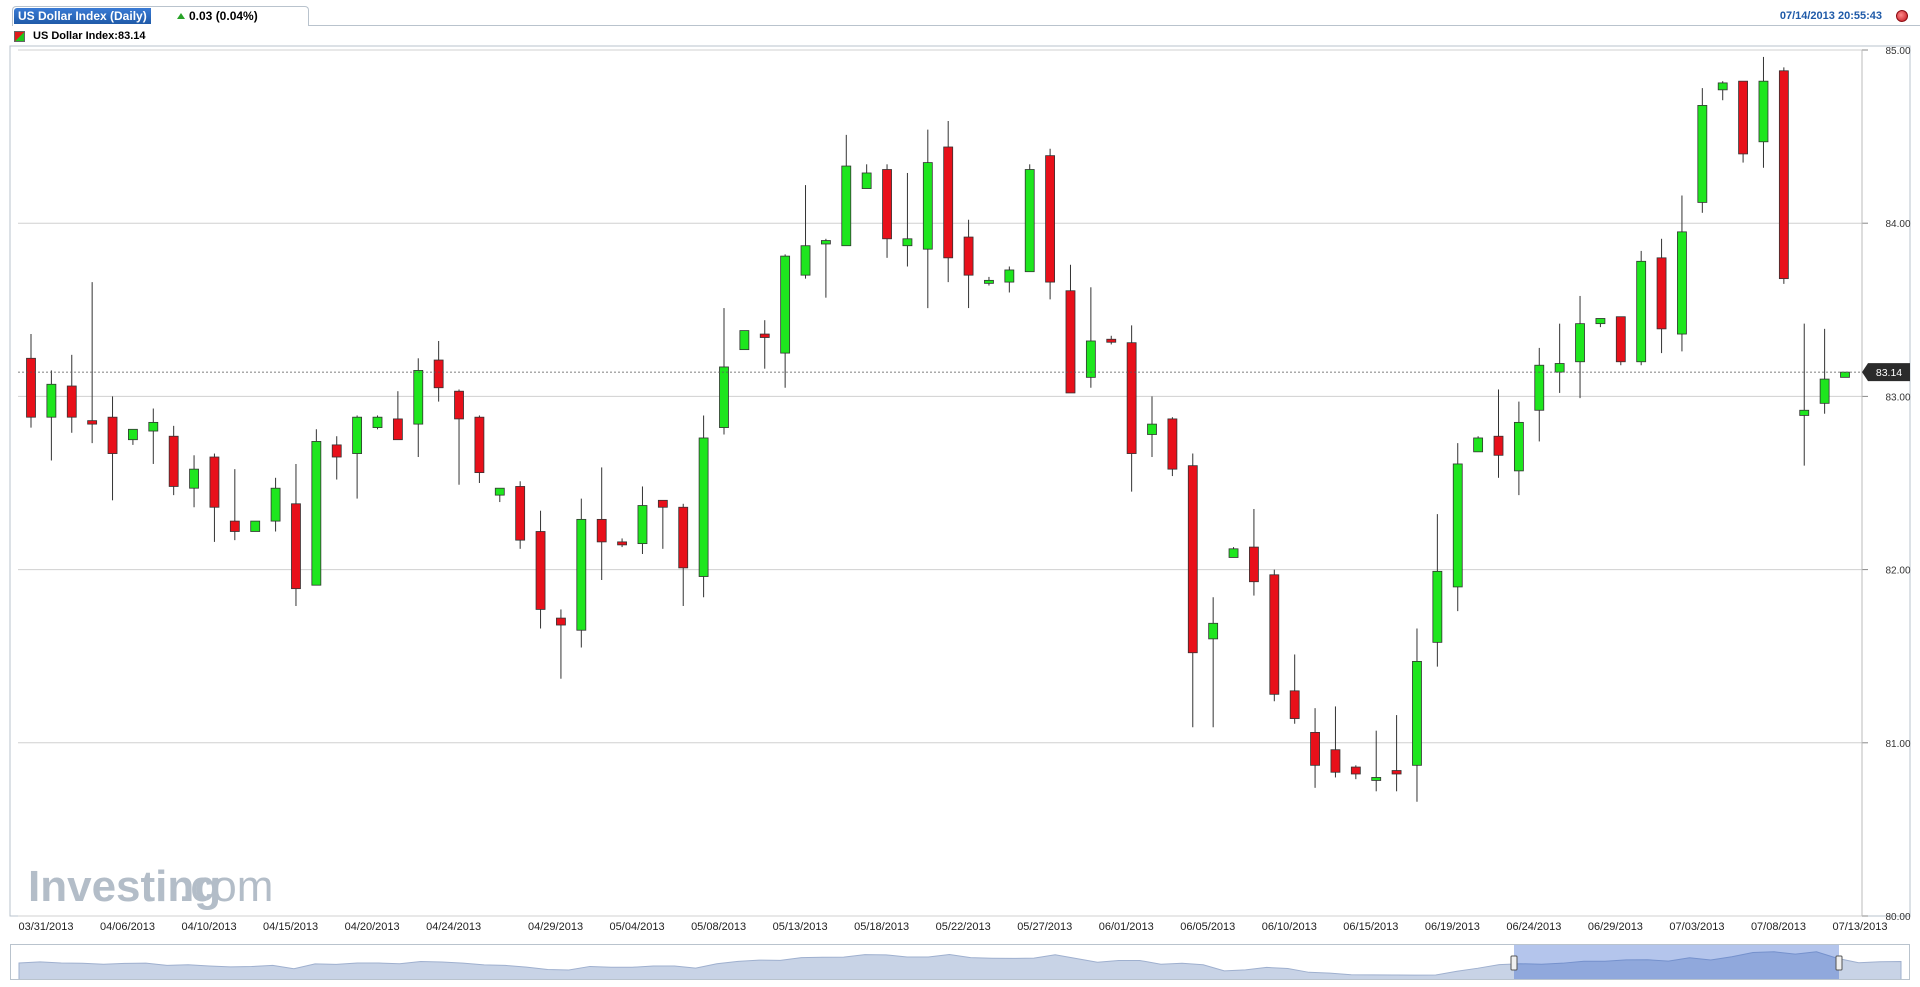 This screenshot has height=987, width=1920. Describe the element at coordinates (1839, 963) in the screenshot. I see `navigator-handle-right` at that location.